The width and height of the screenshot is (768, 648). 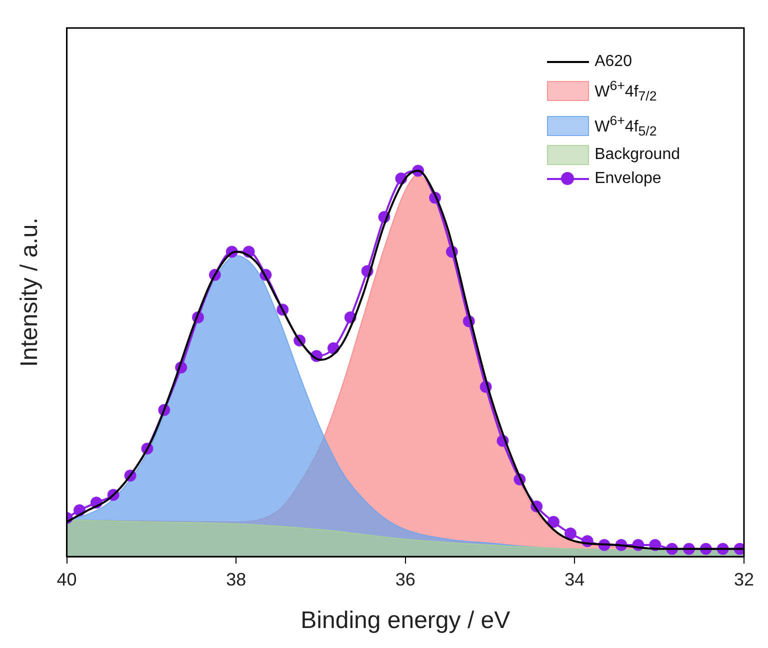 What do you see at coordinates (637, 155) in the screenshot?
I see `legend-label: Background` at bounding box center [637, 155].